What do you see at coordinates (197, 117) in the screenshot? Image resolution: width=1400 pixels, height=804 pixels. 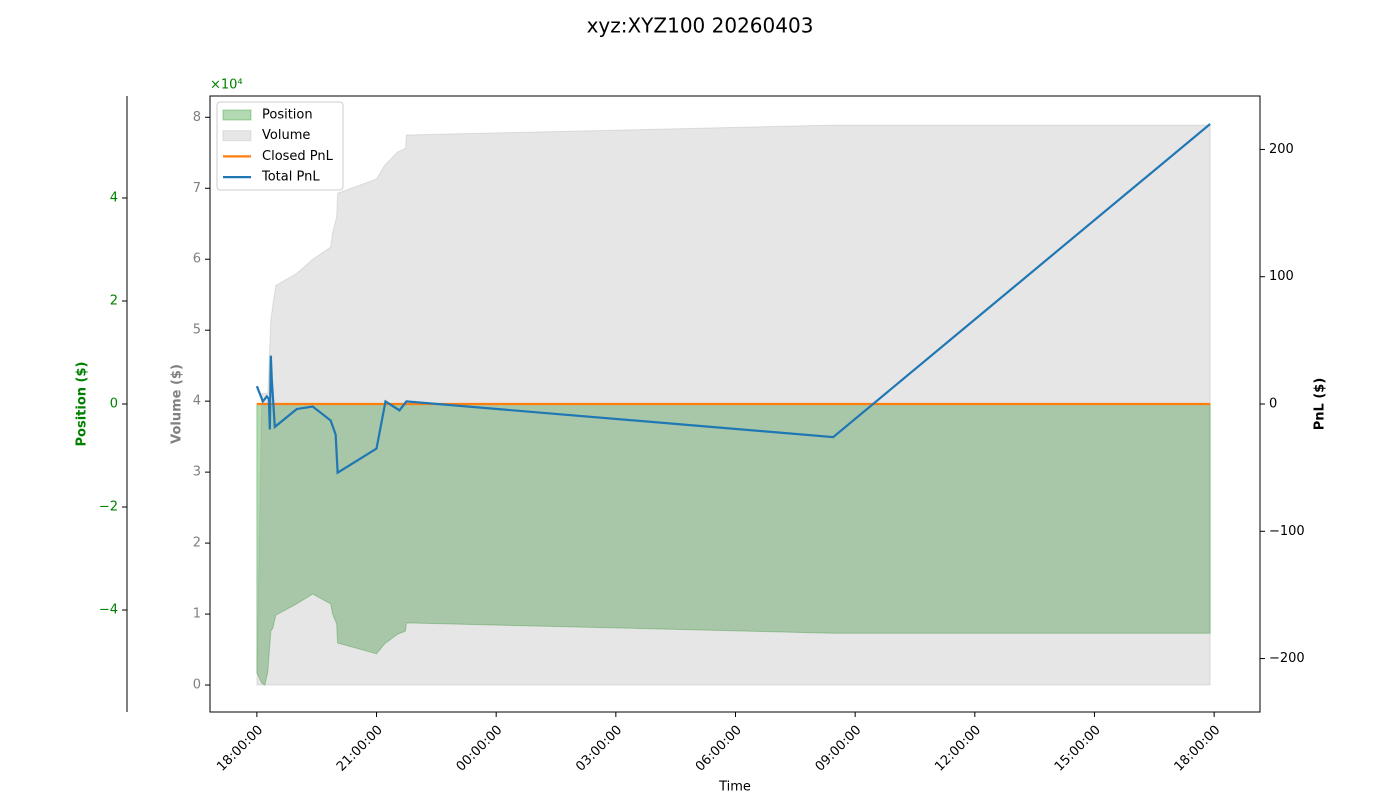 I see `y-tick-label: 8` at bounding box center [197, 117].